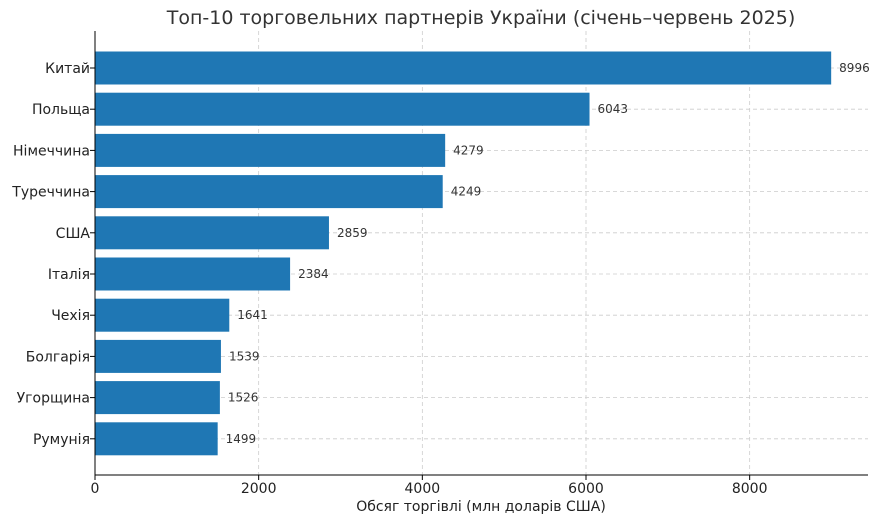 The width and height of the screenshot is (880, 523). I want to click on data-label: 2384, so click(313, 274).